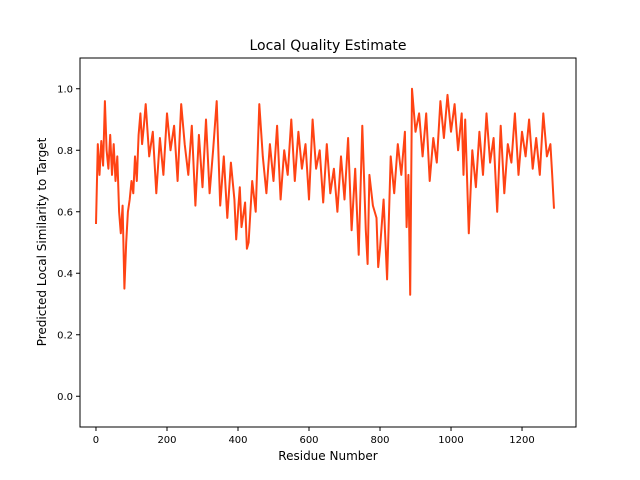 This screenshot has height=480, width=640. What do you see at coordinates (65, 274) in the screenshot?
I see `y-tick-label: 0.4` at bounding box center [65, 274].